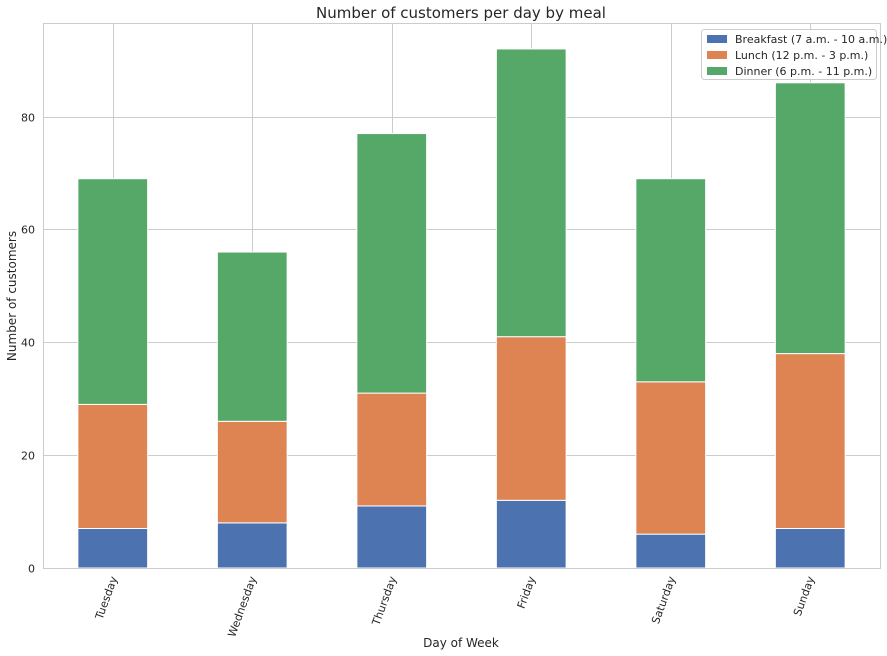 The height and width of the screenshot is (656, 887). What do you see at coordinates (28, 456) in the screenshot?
I see `y-tick-label: 20` at bounding box center [28, 456].